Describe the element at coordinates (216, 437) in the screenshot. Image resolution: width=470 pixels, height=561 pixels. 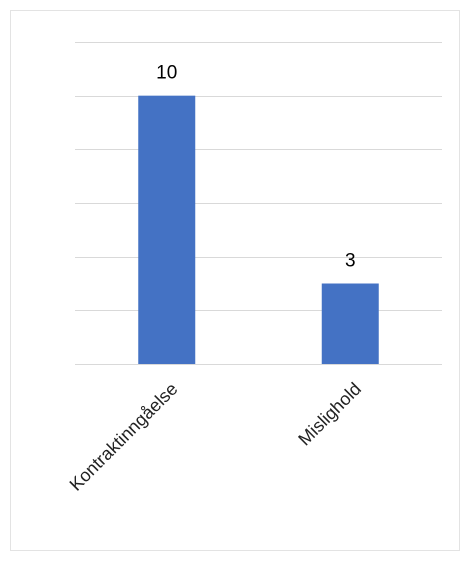
I see `category-labels: Kontraktinngåelse Mislighold` at that location.